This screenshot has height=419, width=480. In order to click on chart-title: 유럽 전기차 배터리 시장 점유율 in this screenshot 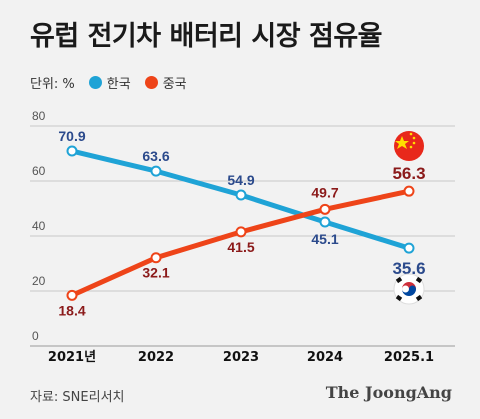, I will do `click(206, 36)`.